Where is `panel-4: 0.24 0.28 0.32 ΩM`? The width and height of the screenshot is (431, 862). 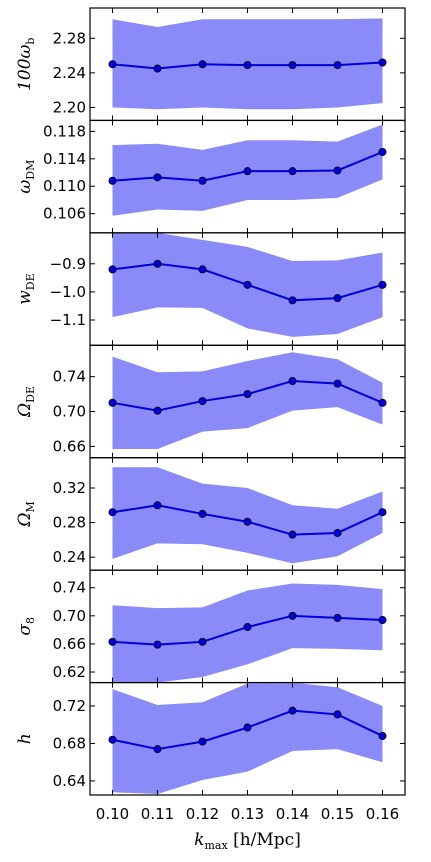 panel-4: 0.24 0.28 0.32 ΩM is located at coordinates (210, 514).